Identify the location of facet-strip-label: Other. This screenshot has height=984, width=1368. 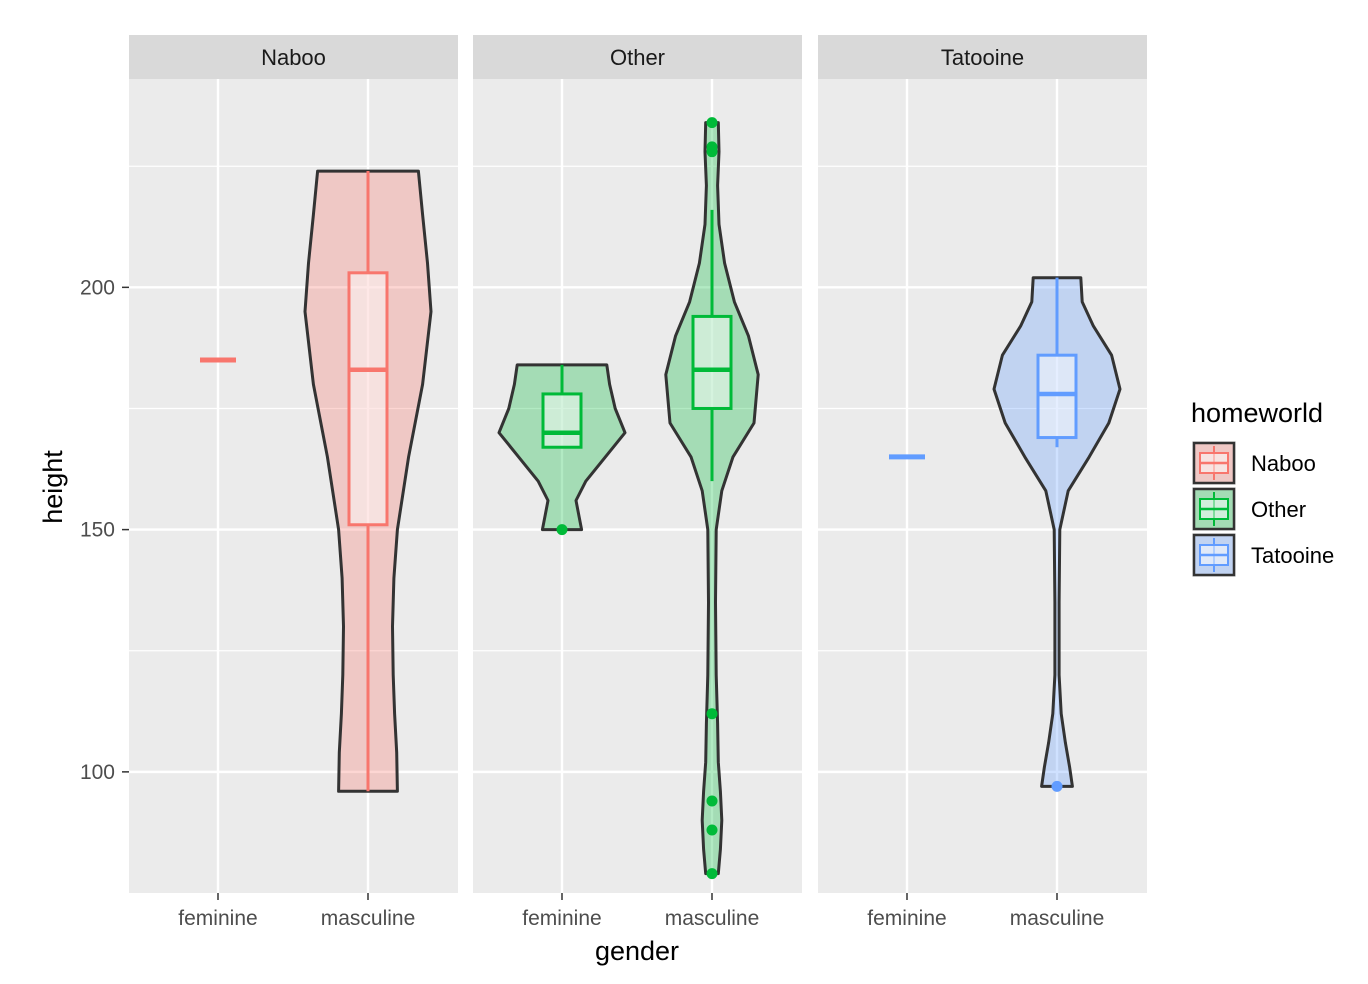
(637, 57).